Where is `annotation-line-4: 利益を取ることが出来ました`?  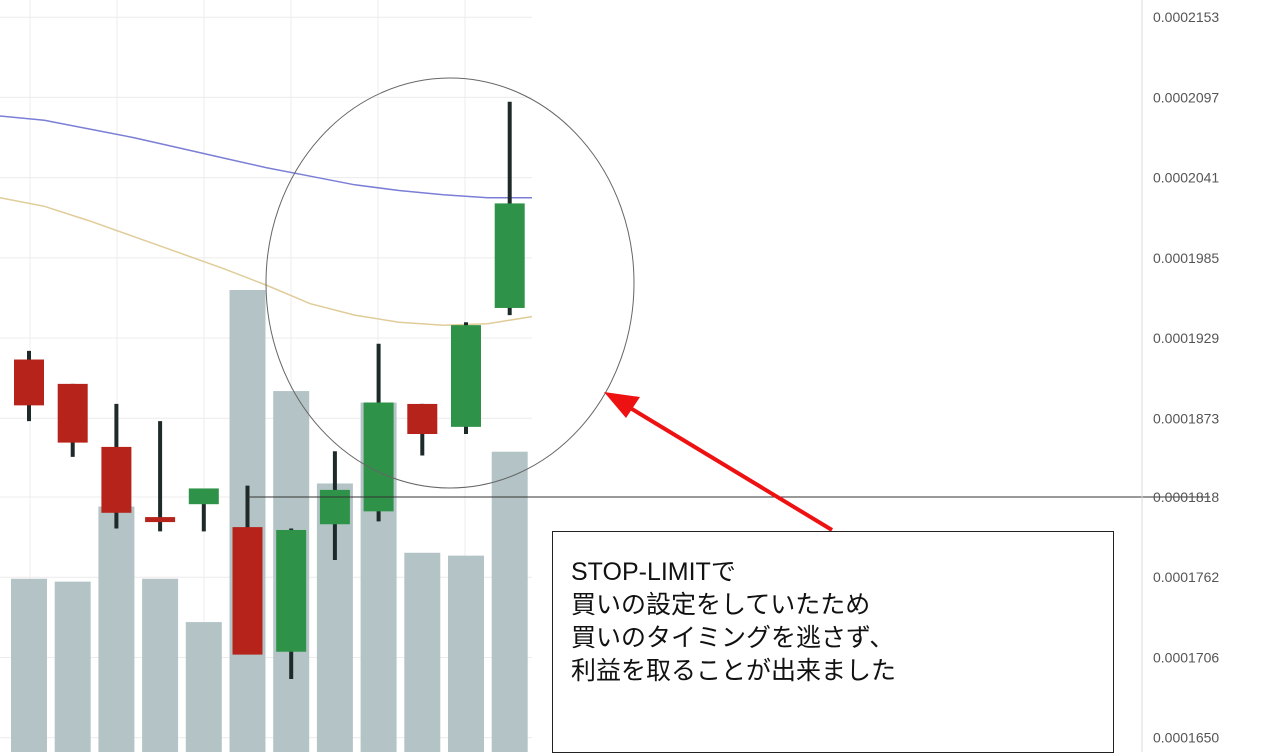
annotation-line-4: 利益を取ることが出来ました is located at coordinates (734, 671).